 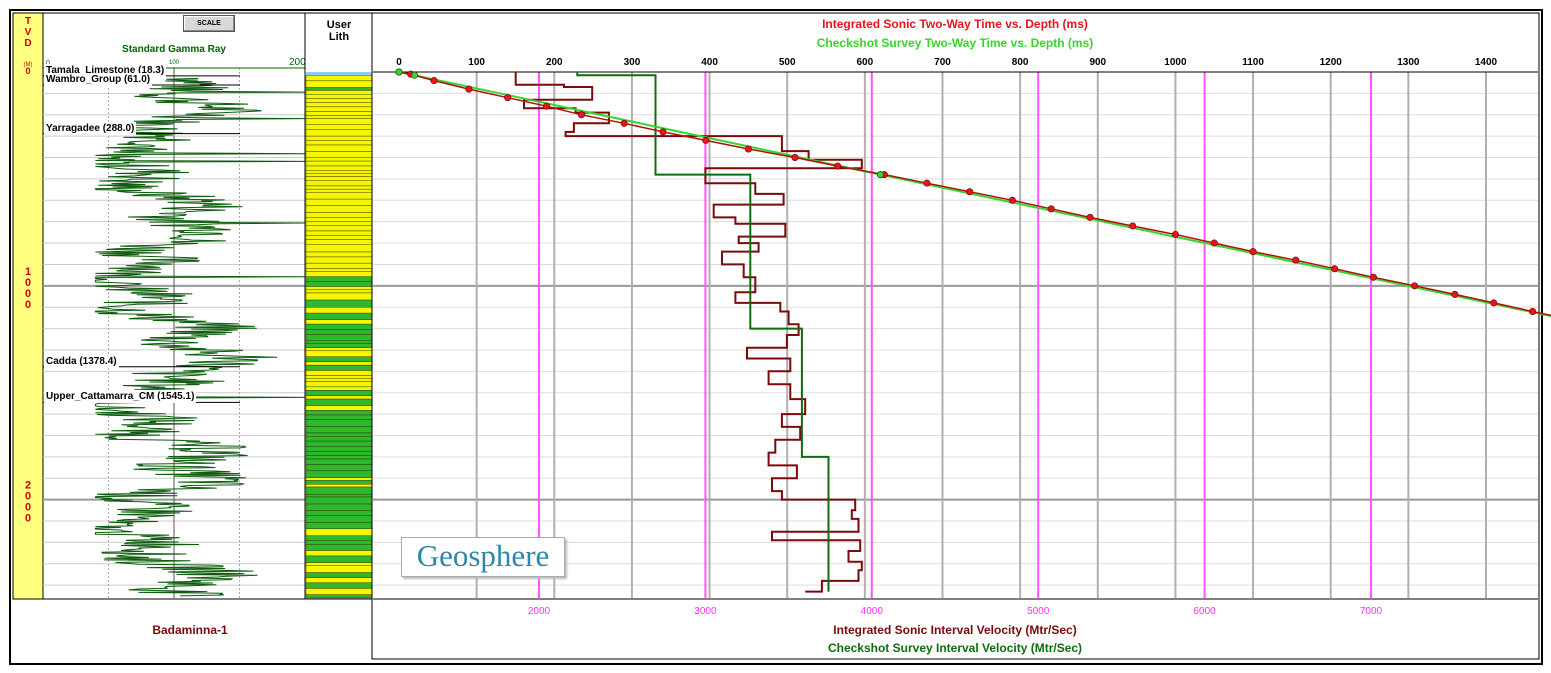 What do you see at coordinates (90, 128) in the screenshot?
I see `formation-label: Yarragadee (288.0)` at bounding box center [90, 128].